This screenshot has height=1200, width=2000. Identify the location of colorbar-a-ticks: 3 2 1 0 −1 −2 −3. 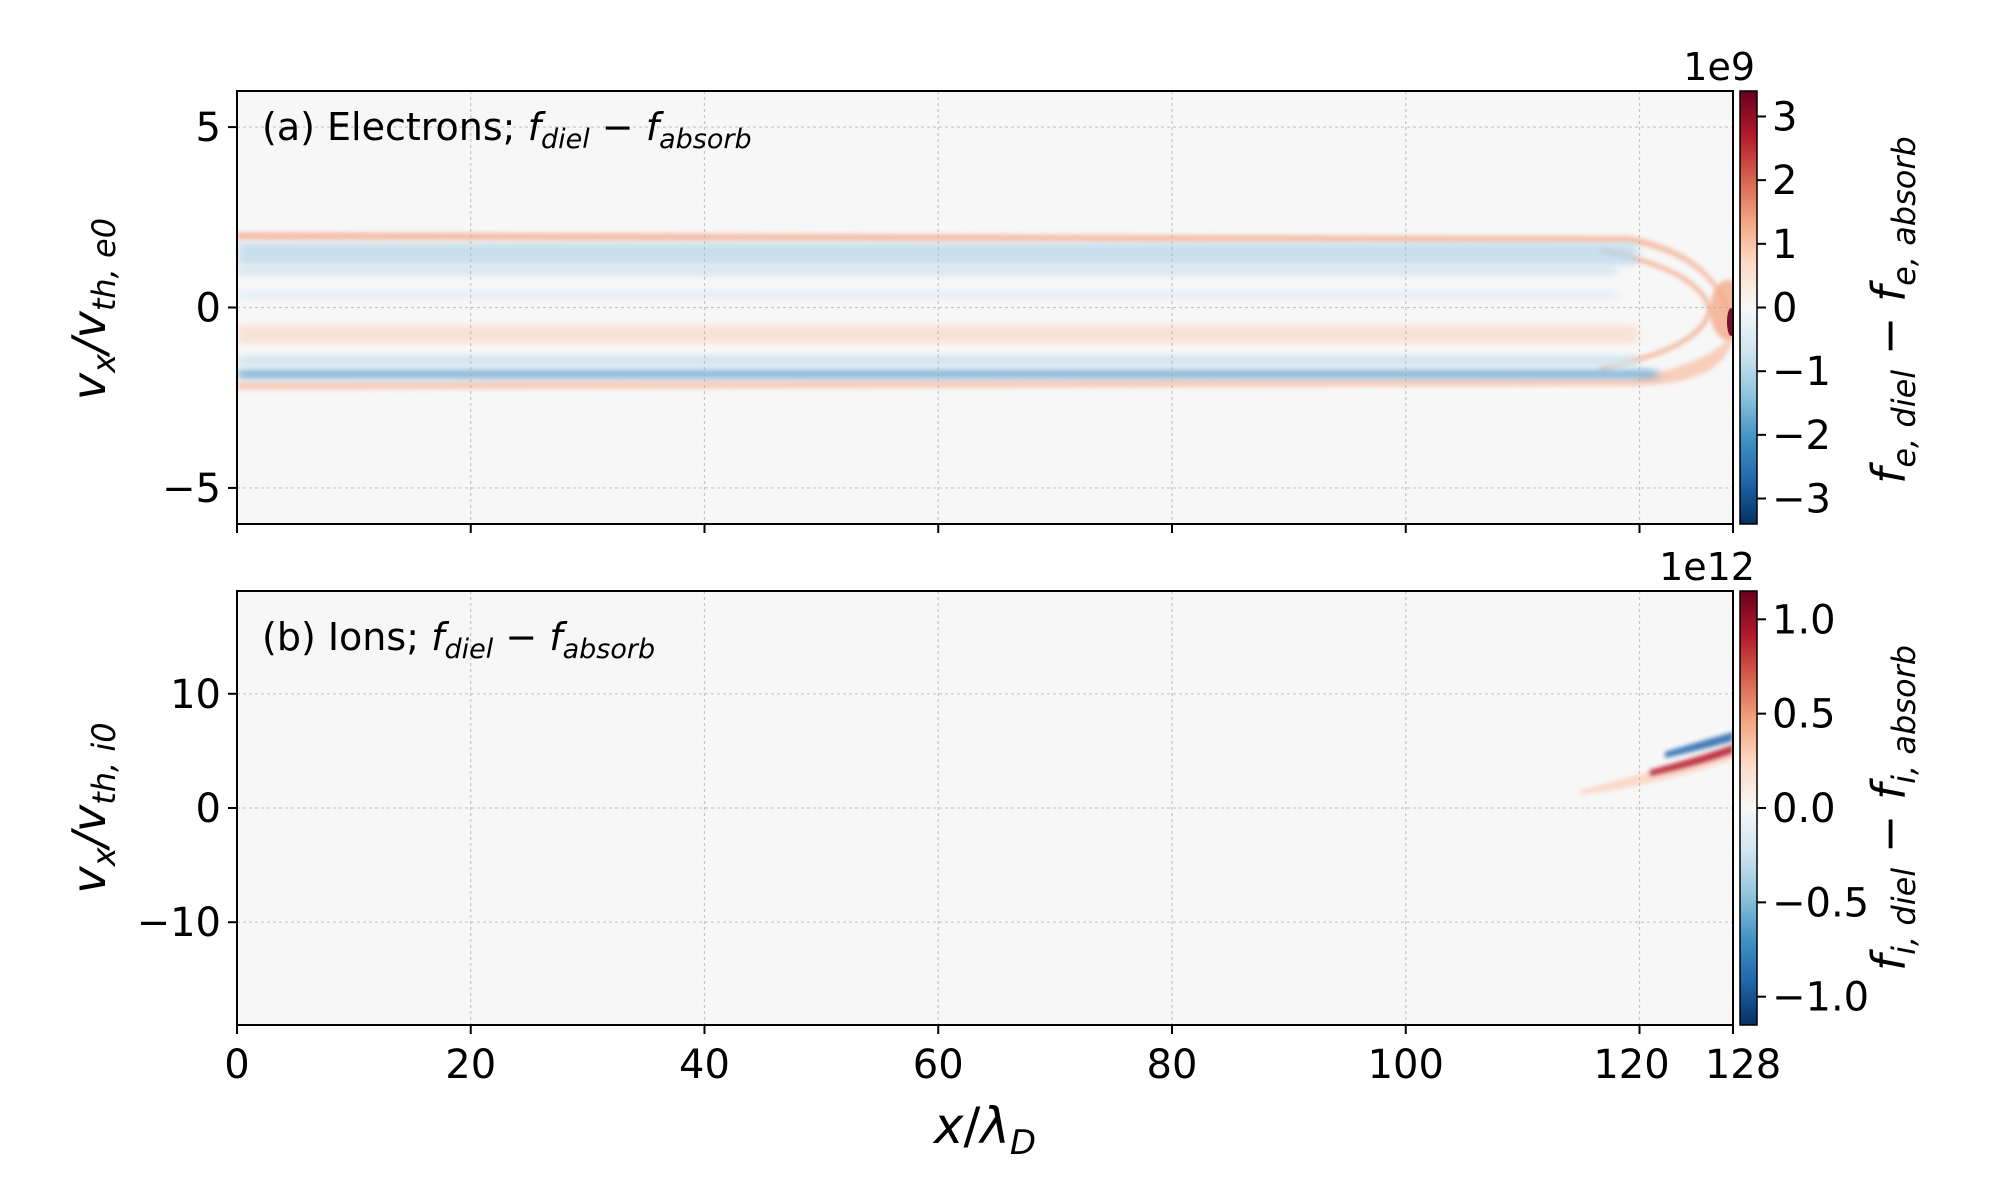
(1794, 308).